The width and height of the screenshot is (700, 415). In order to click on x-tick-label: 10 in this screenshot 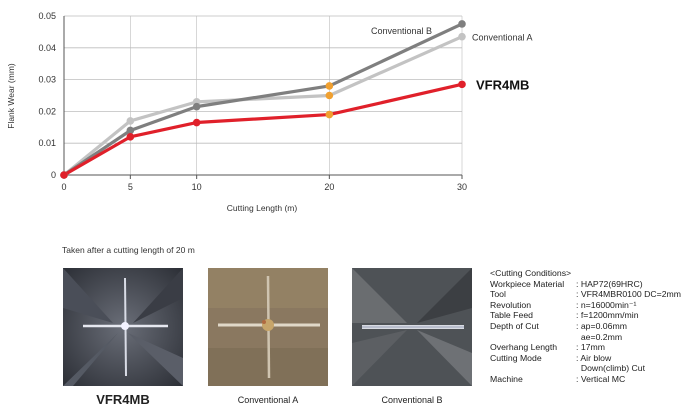, I will do `click(197, 187)`.